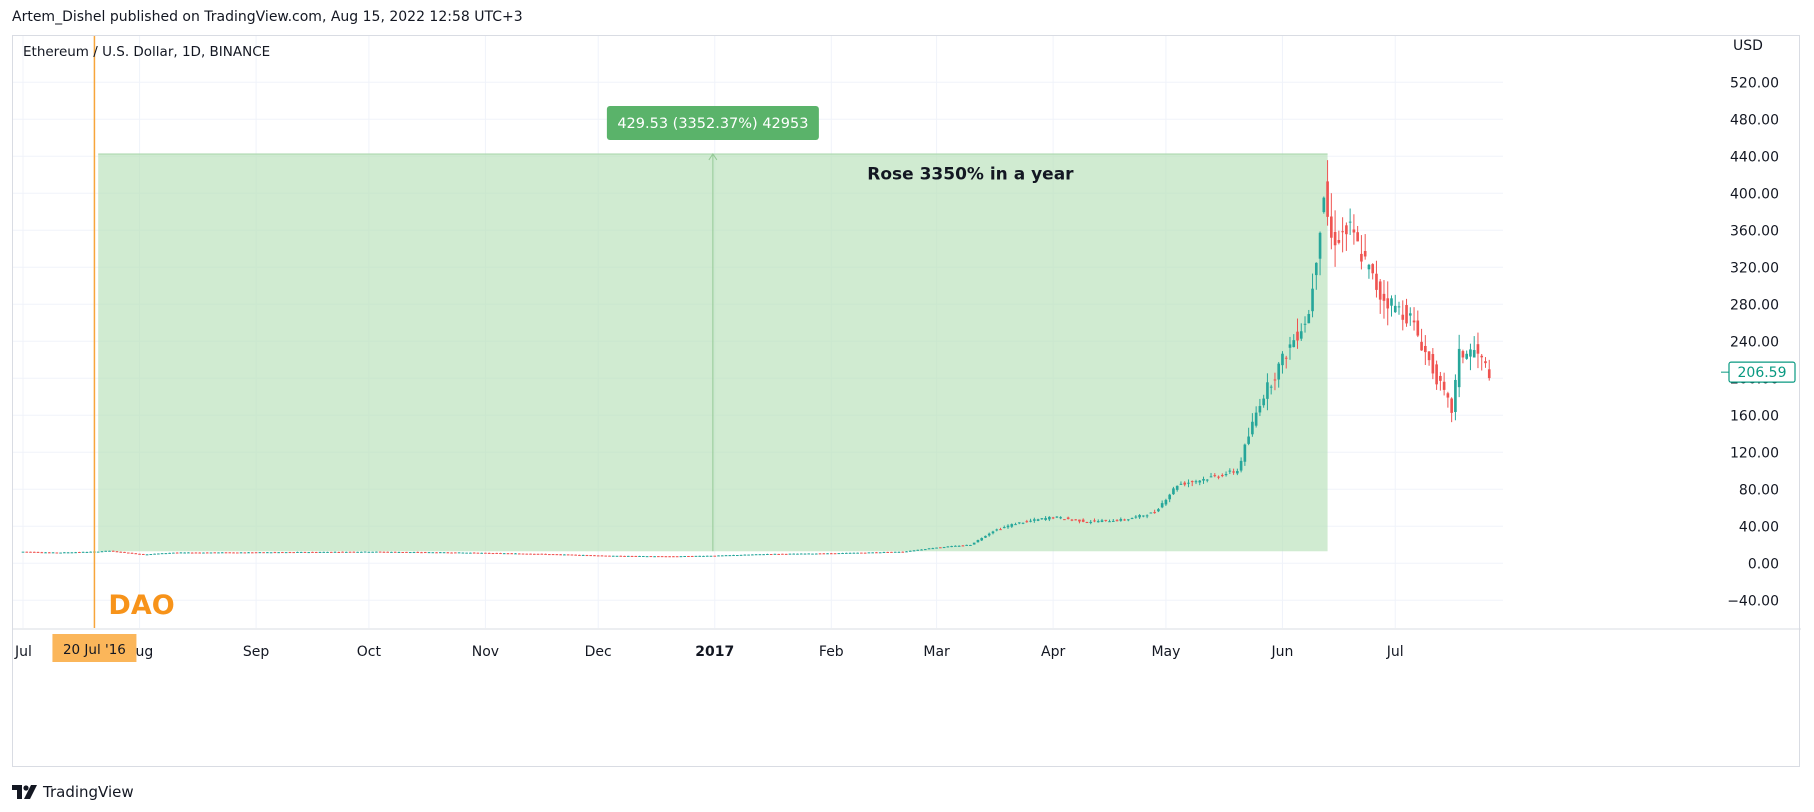  I want to click on dao-date-badge, so click(94, 648).